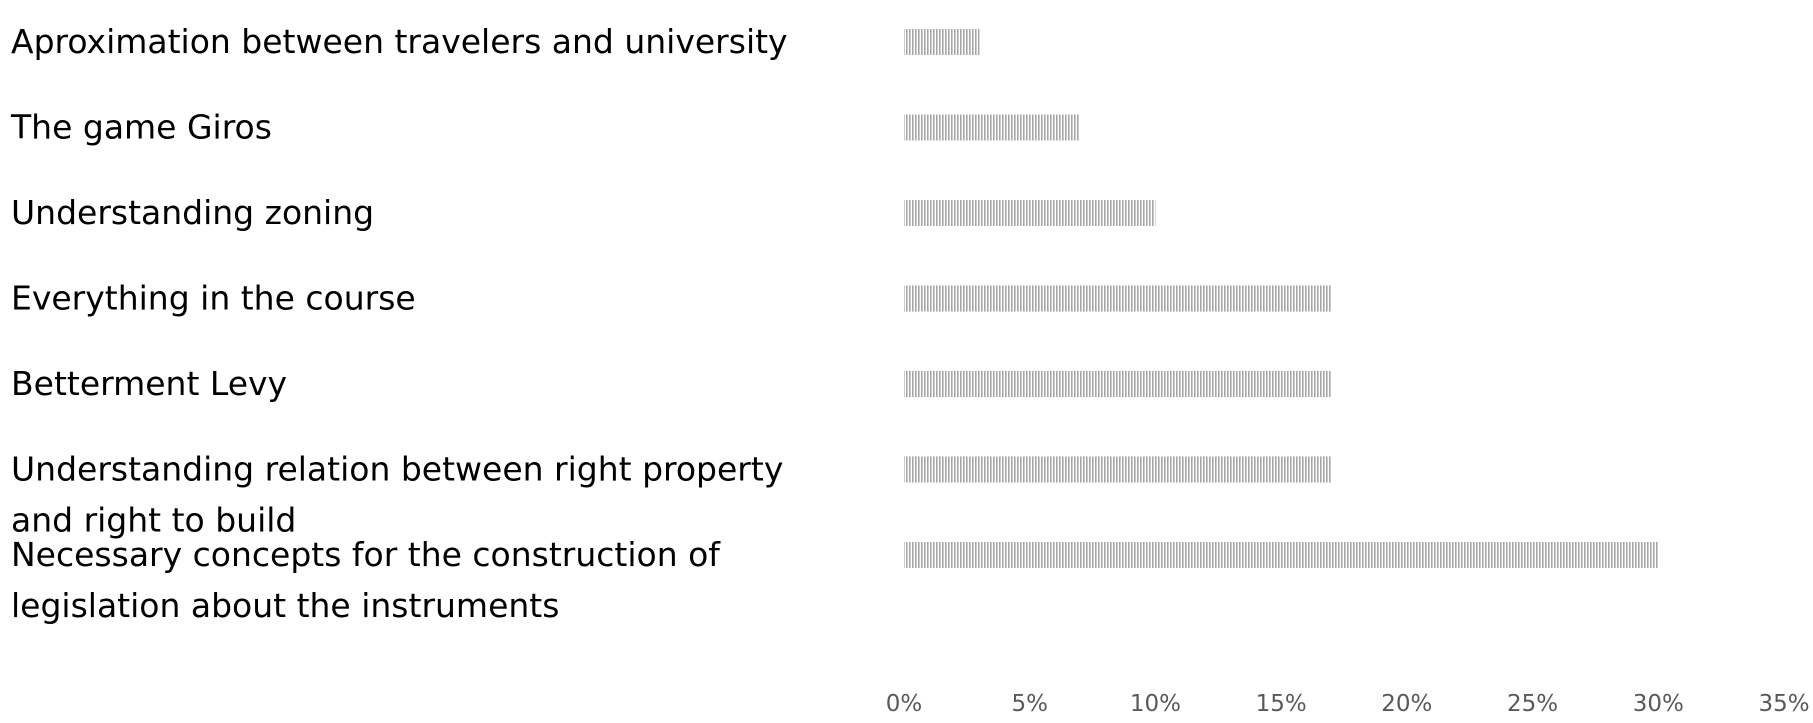 The height and width of the screenshot is (723, 1813). I want to click on x-tick-label: 35%, so click(1783, 704).